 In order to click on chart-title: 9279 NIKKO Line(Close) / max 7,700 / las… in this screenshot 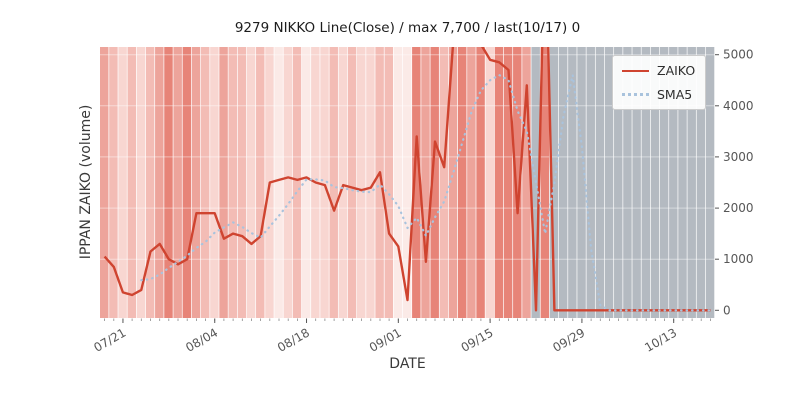, I will do `click(407, 28)`.